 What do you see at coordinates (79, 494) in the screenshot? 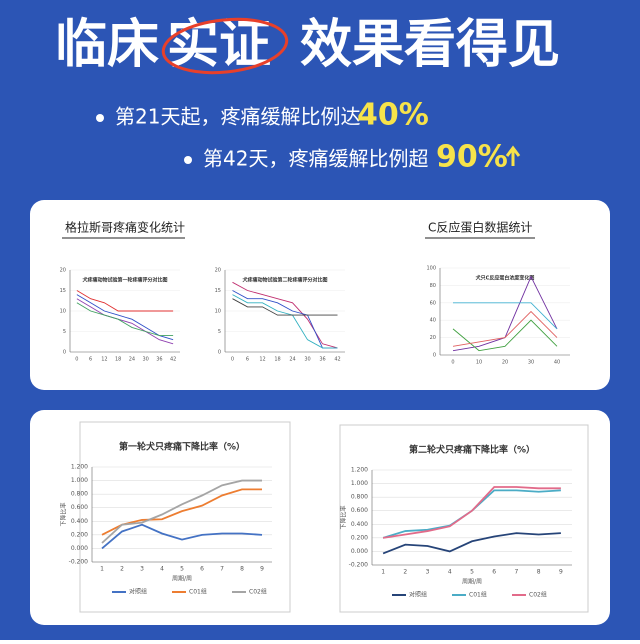
I see `y-tick-label: 0.800` at bounding box center [79, 494].